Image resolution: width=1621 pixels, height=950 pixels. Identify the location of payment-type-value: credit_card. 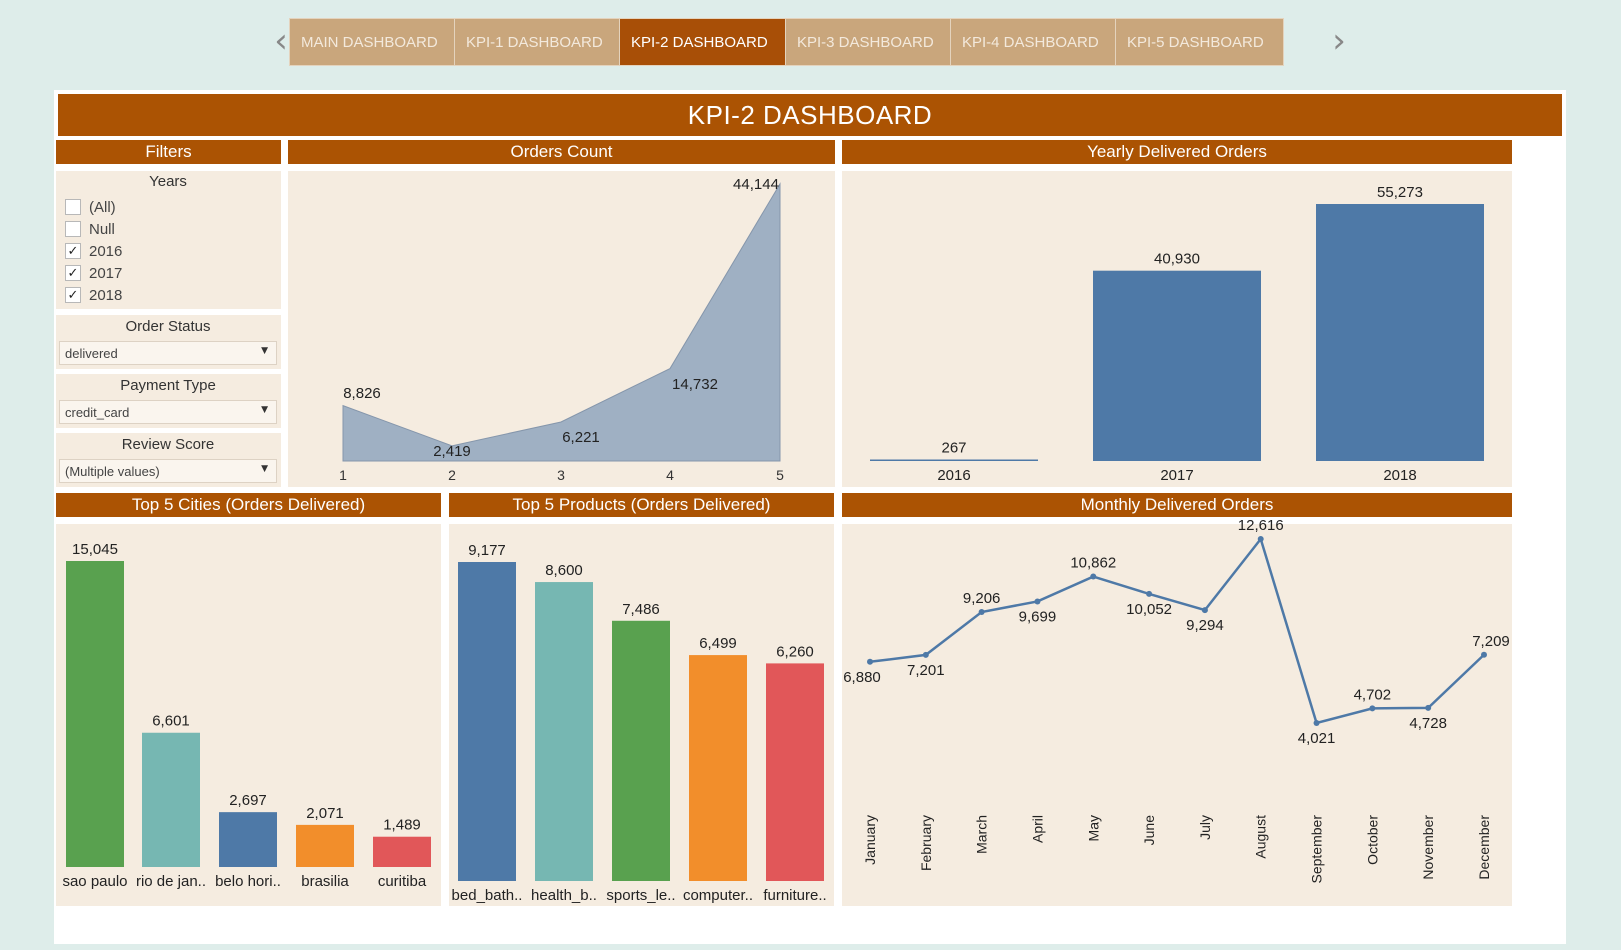
(97, 412).